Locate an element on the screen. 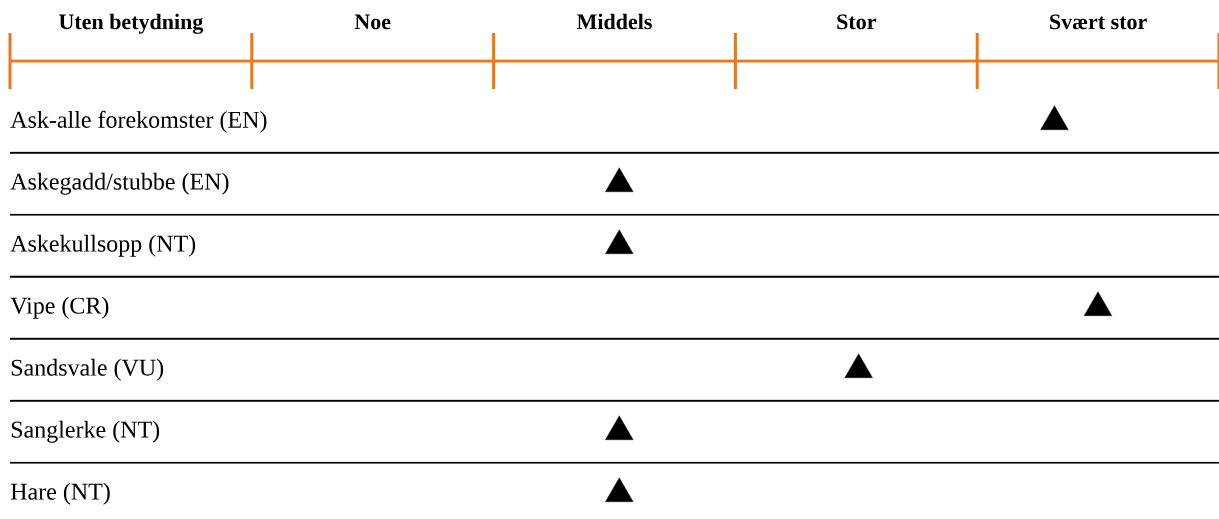  y-tick-label: Sandsvale (VU) is located at coordinates (87, 369).